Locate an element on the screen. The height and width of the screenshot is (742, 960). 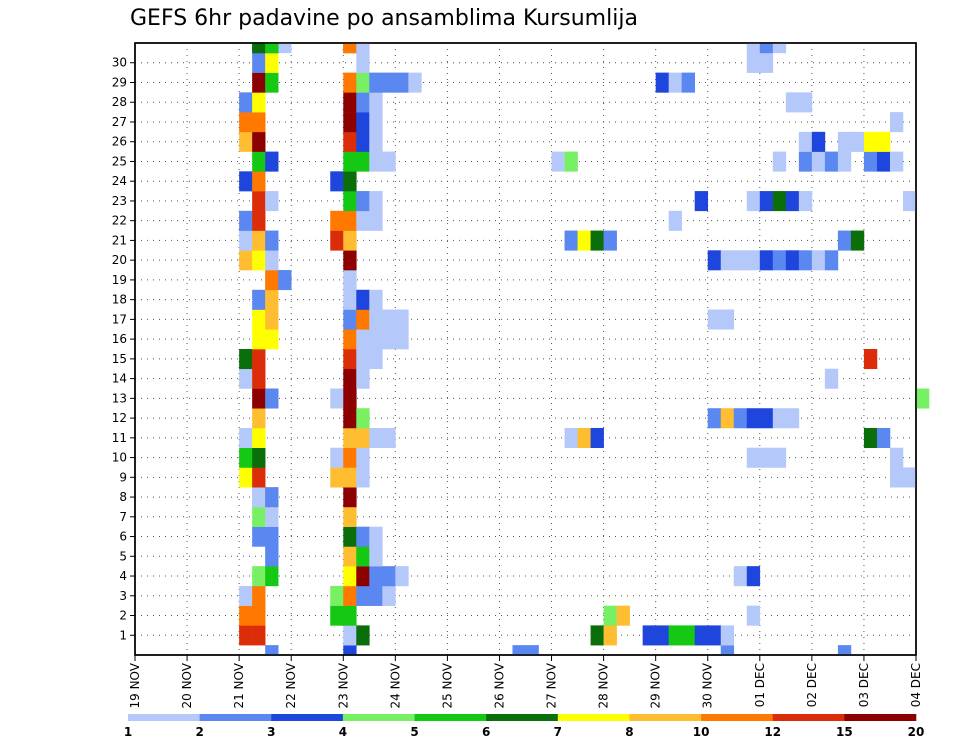
x-tick-label: 04 DEC is located at coordinates (916, 685).